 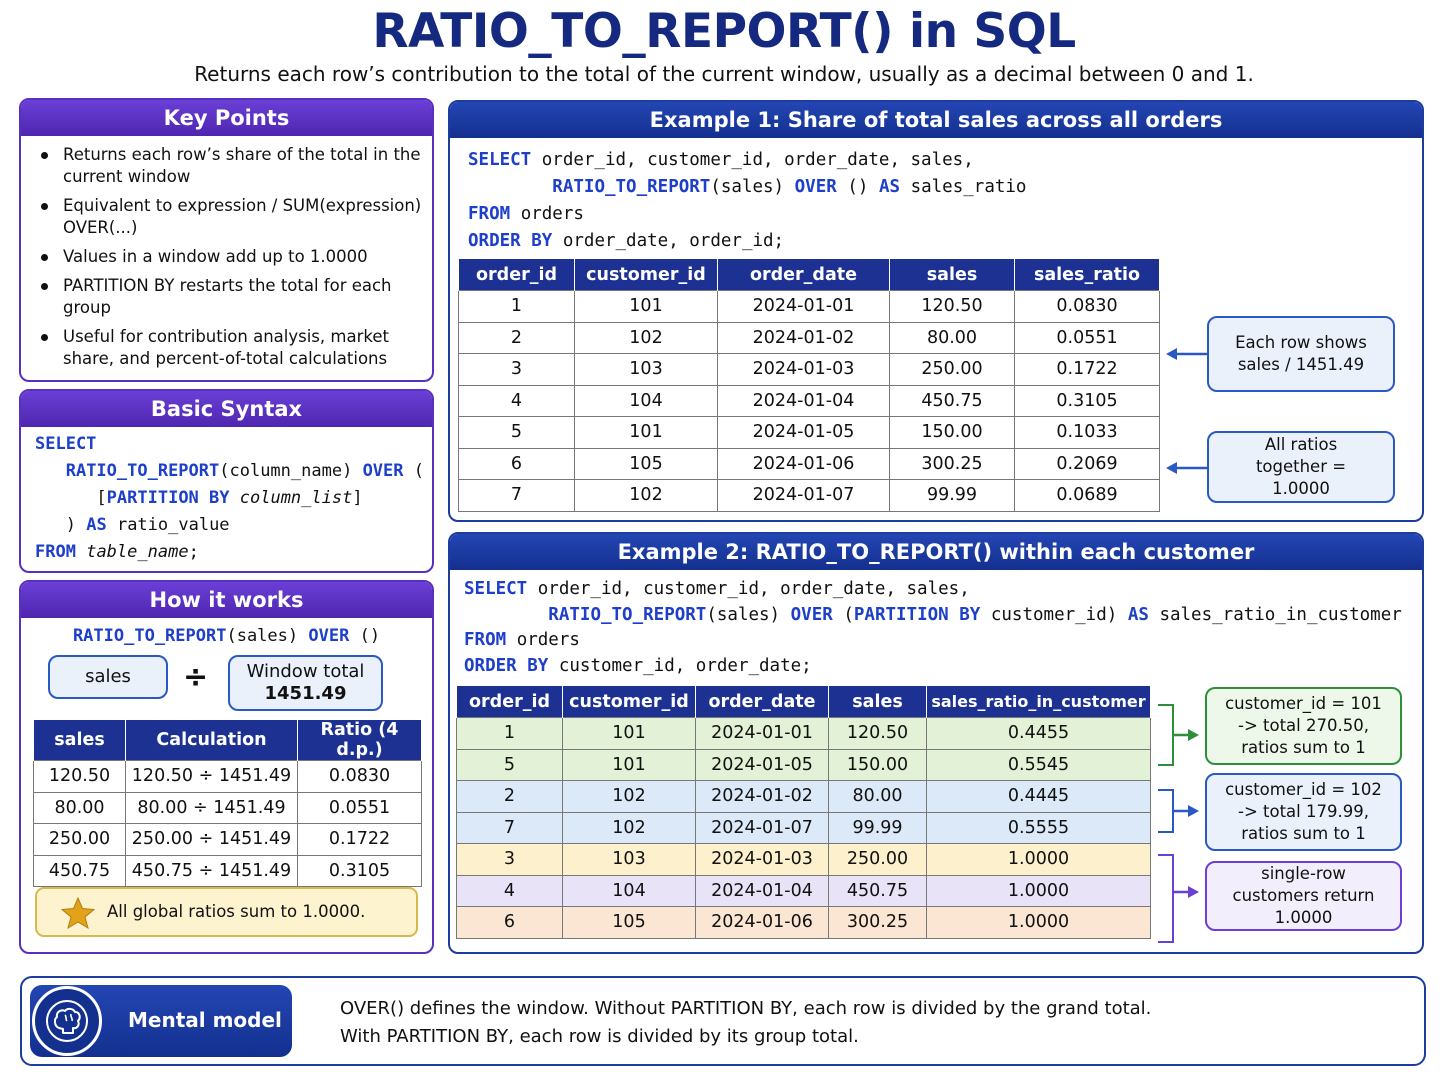 What do you see at coordinates (668, 241) in the screenshot?
I see `code-text: order_date, order_id;` at bounding box center [668, 241].